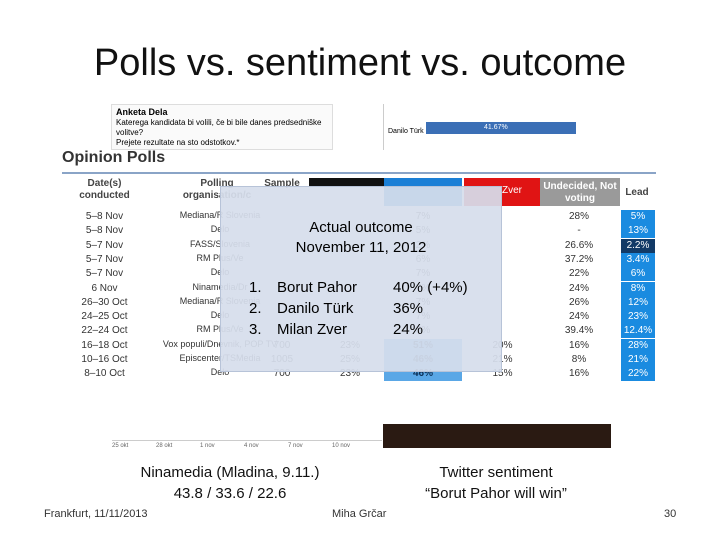 The height and width of the screenshot is (540, 720). I want to click on result-item: 1. Borut Pahor 40% (+4%), so click(362, 287).